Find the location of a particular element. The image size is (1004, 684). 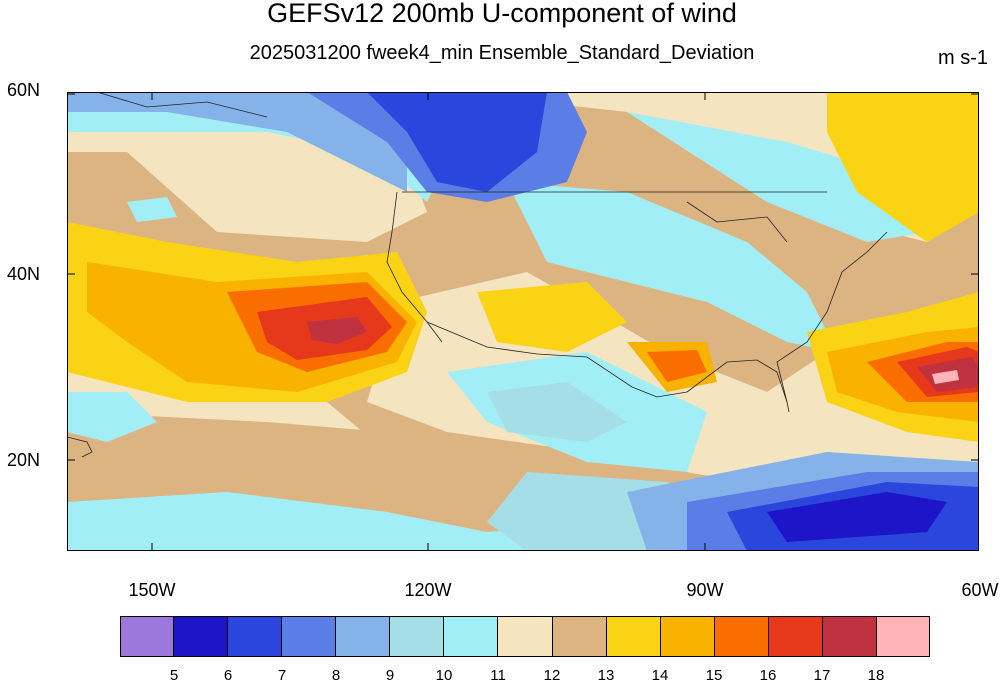

colorbar-tick-label: 14 is located at coordinates (660, 675).